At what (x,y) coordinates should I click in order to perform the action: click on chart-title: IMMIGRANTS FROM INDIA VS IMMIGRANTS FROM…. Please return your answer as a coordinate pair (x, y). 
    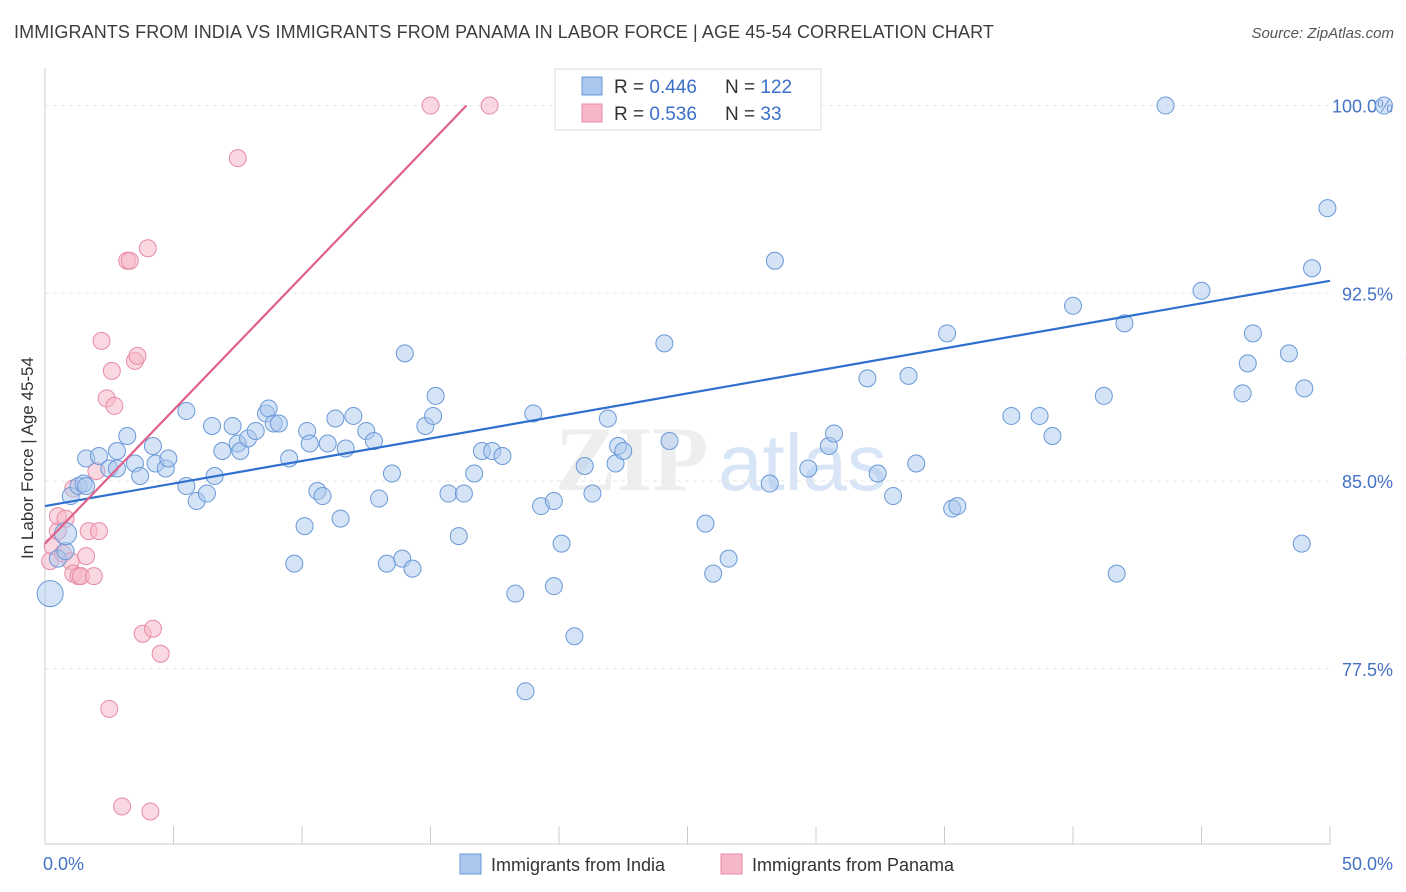
    Looking at the image, I should click on (504, 32).